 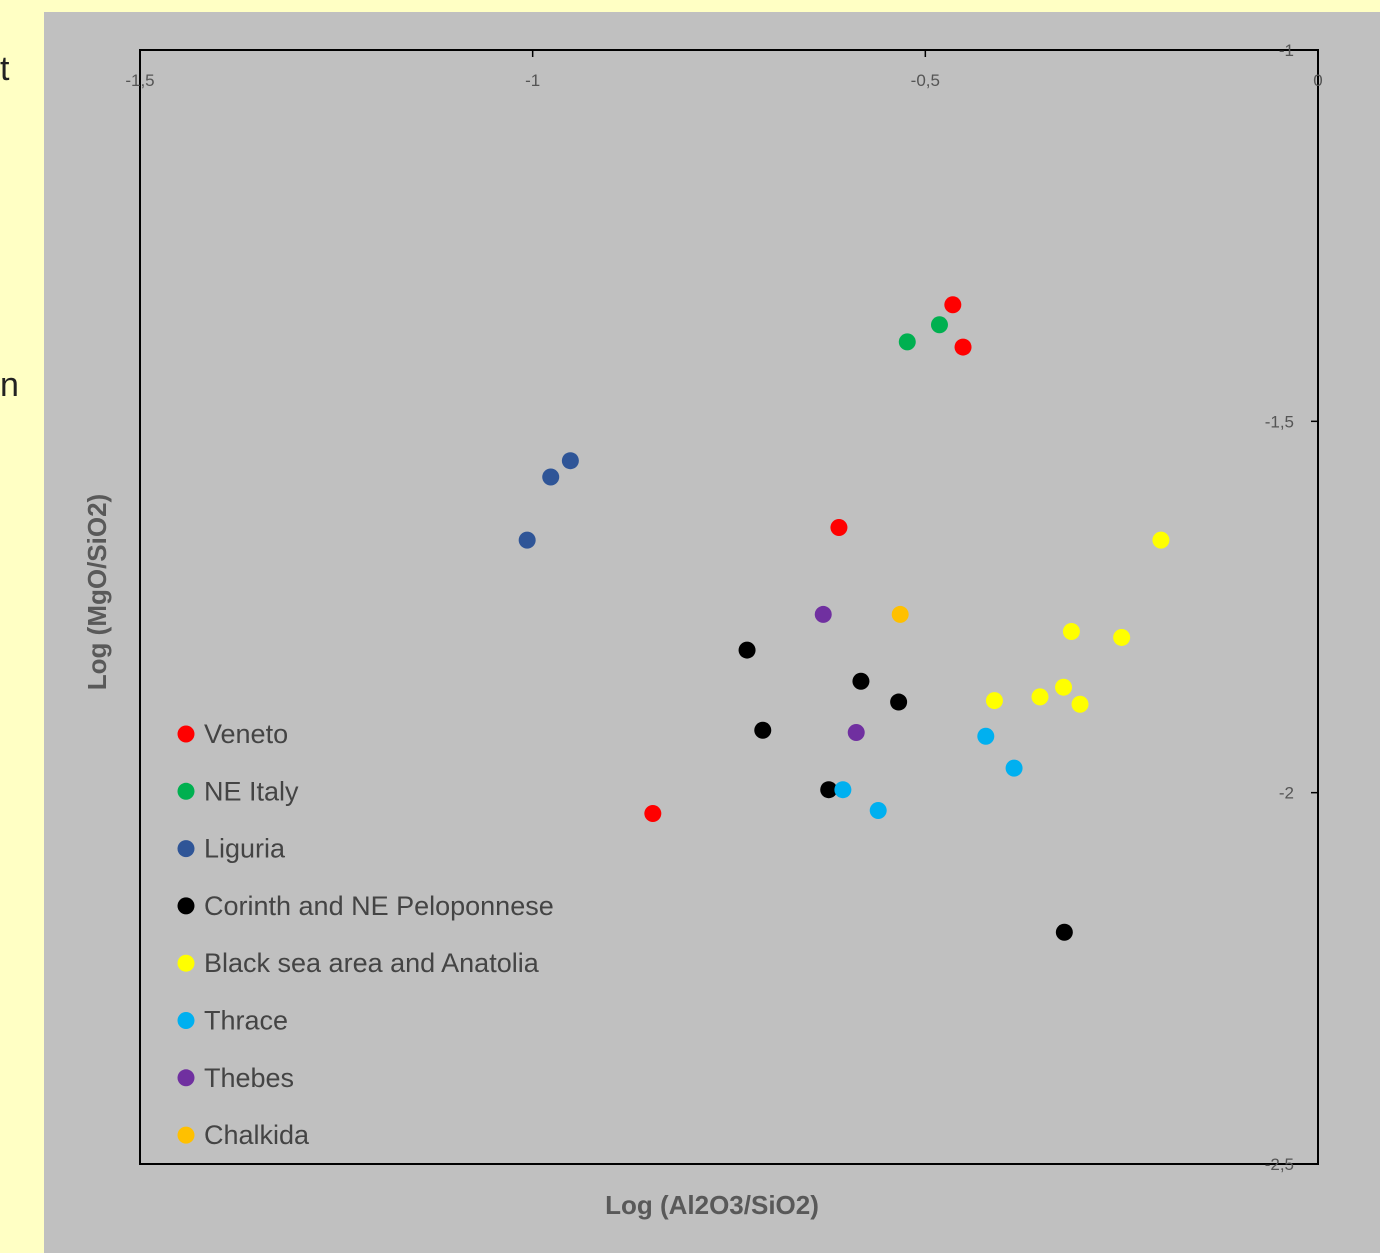 What do you see at coordinates (372, 963) in the screenshot?
I see `legend-label: Black sea area and Anatolia` at bounding box center [372, 963].